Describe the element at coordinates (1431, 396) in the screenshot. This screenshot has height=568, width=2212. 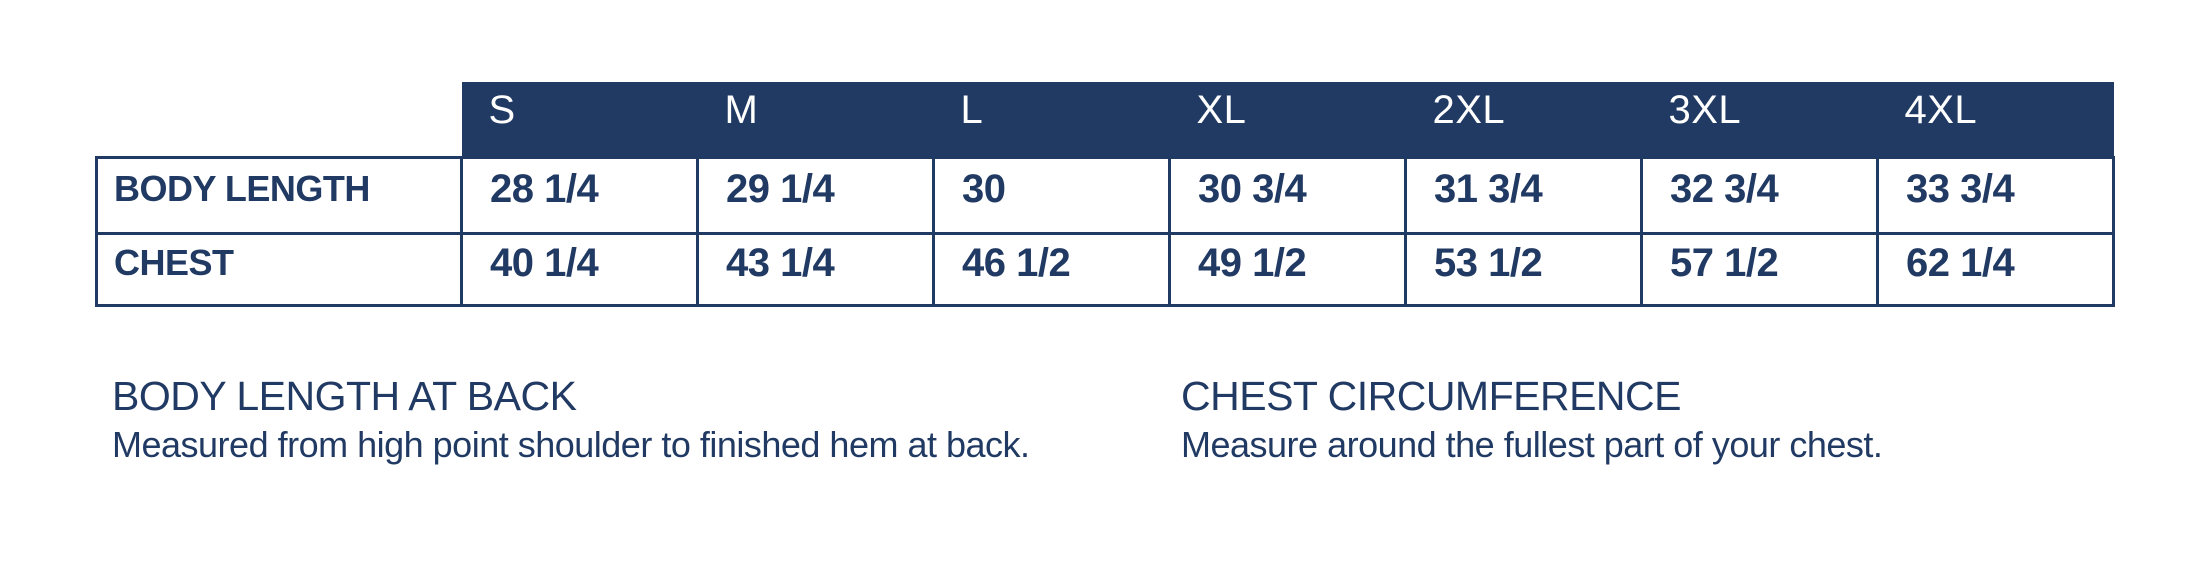
I see `note-title-chest: CHEST CIRCUMFERENCE` at that location.